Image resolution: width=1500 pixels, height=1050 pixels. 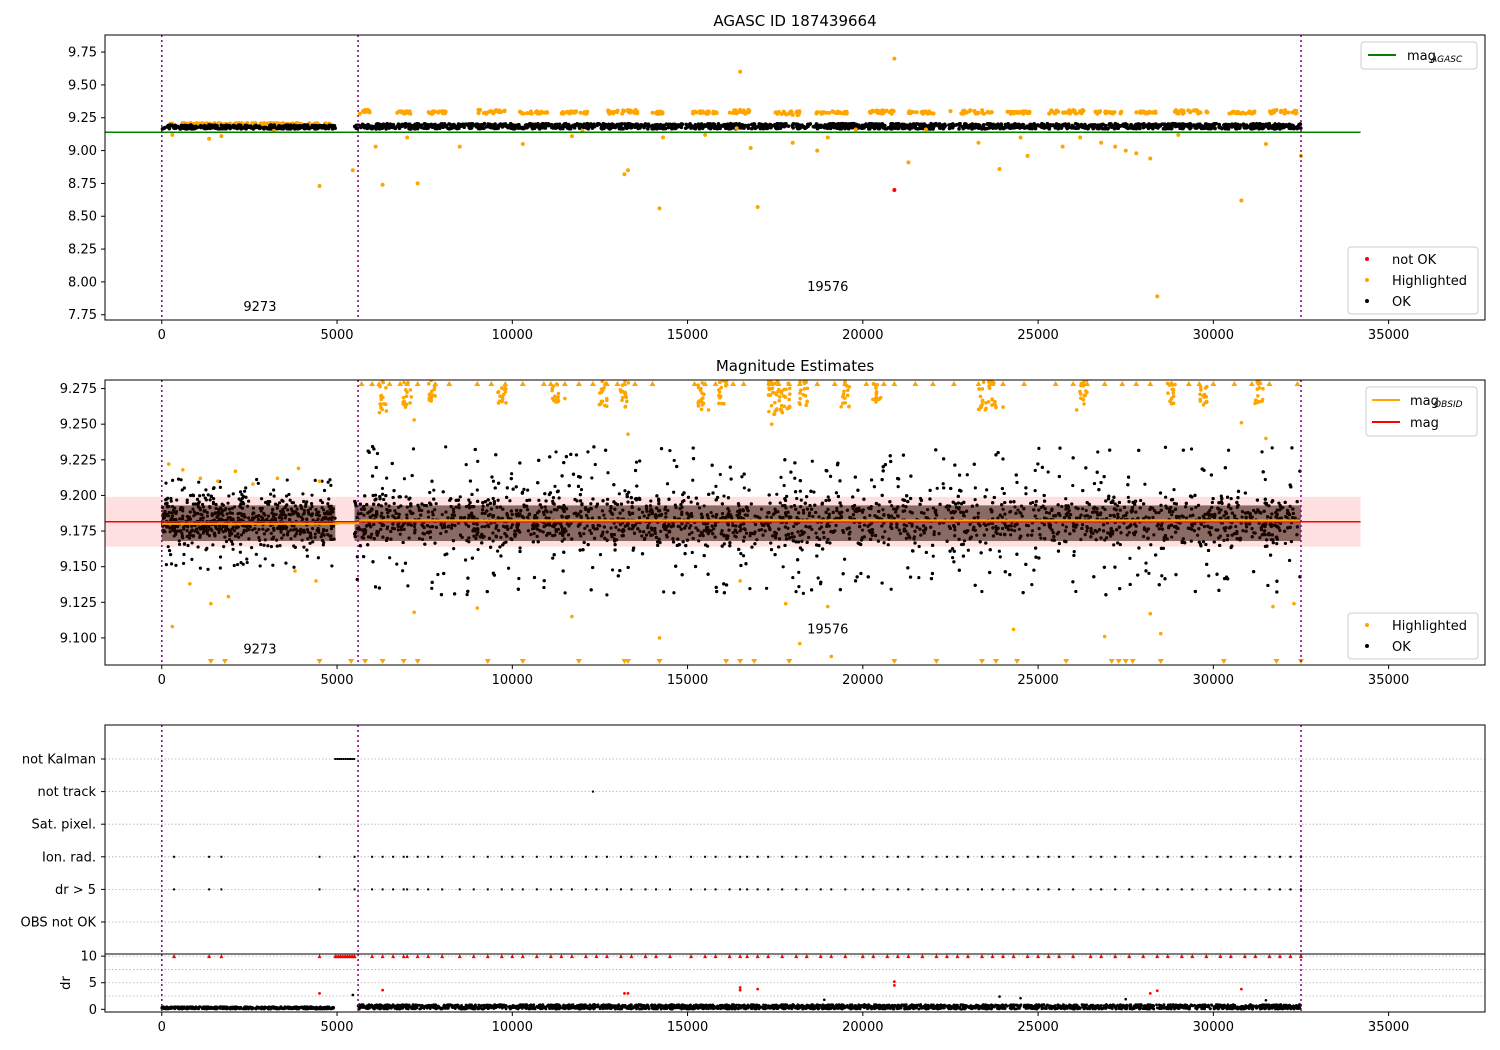 What do you see at coordinates (1037, 335) in the screenshot?
I see `x-tick-label: 25000` at bounding box center [1037, 335].